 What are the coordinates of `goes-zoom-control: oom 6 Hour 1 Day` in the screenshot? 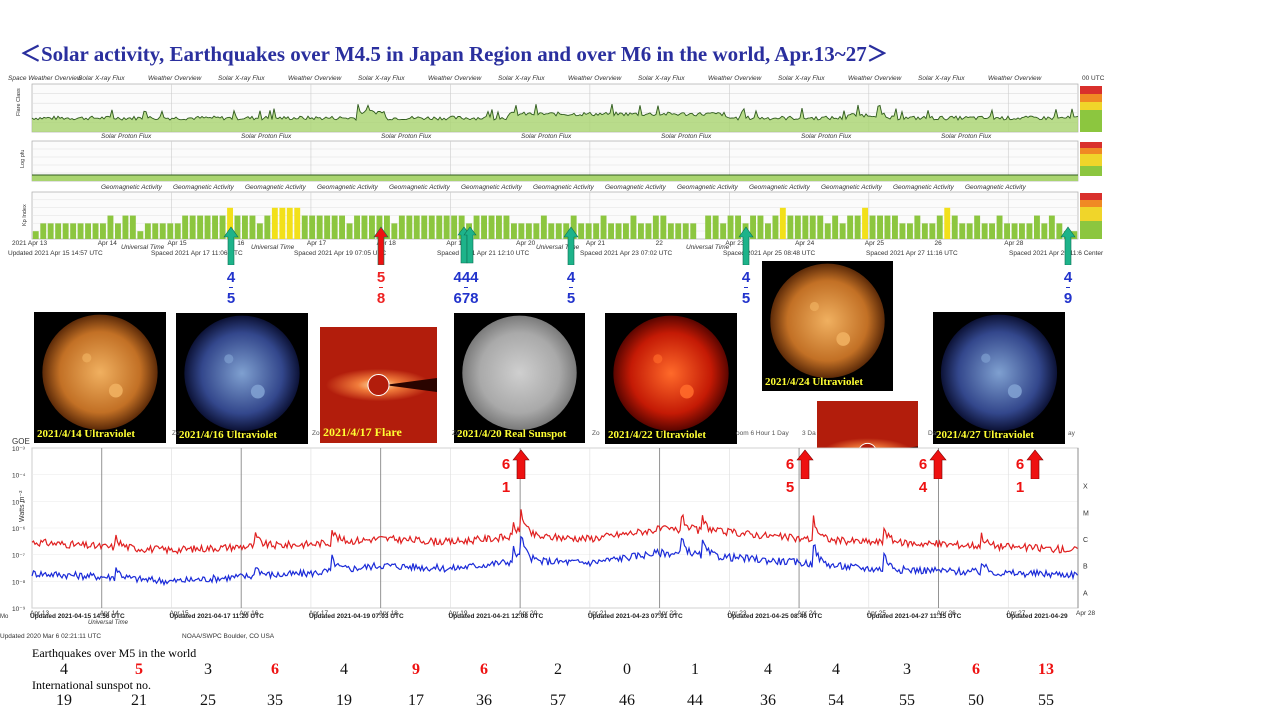 It's located at (762, 433).